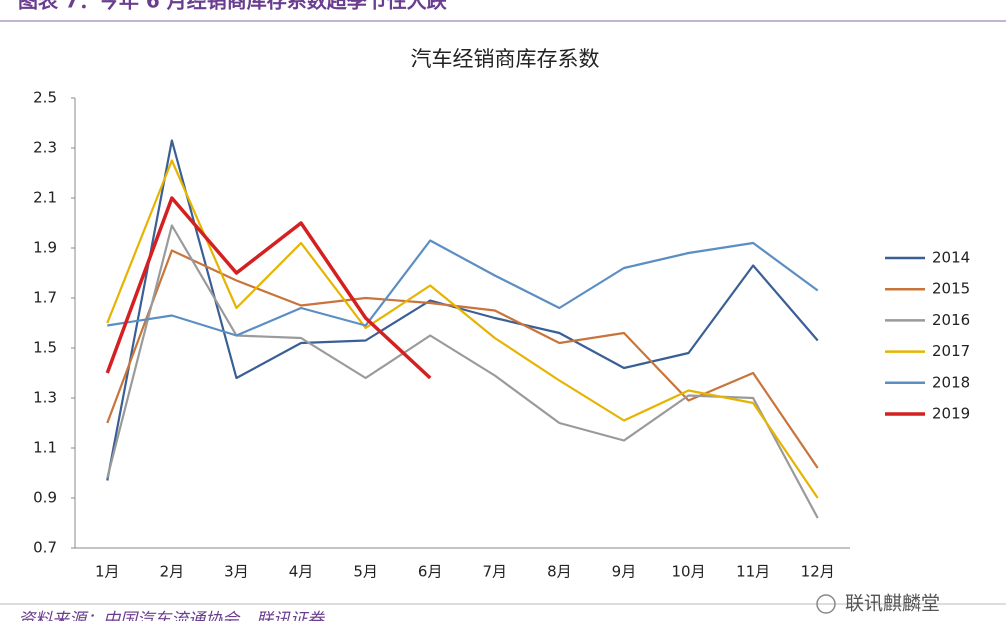 This screenshot has width=1006, height=621. I want to click on legend-label: 2017, so click(951, 351).